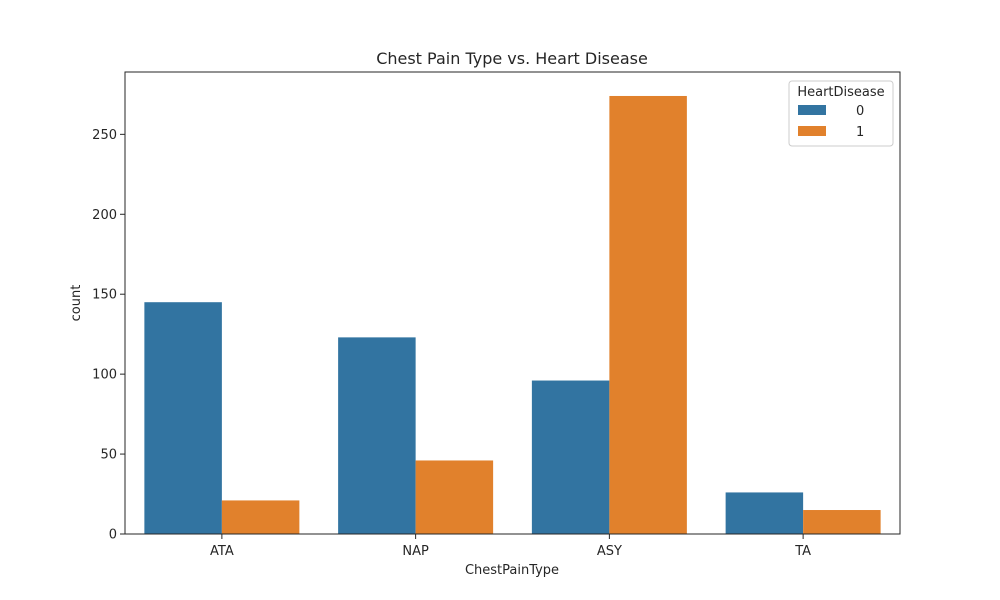  I want to click on x-tick-label: NAP, so click(415, 551).